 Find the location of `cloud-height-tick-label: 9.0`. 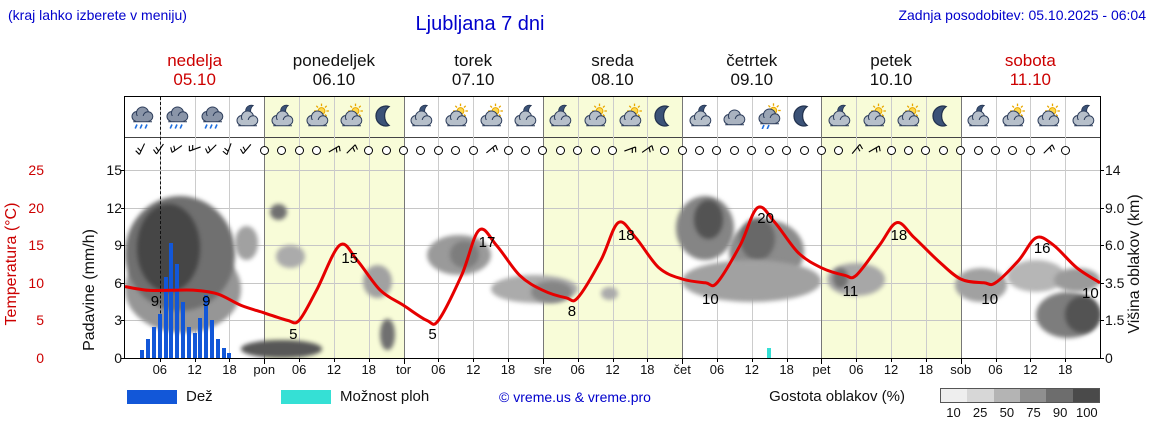

cloud-height-tick-label: 9.0 is located at coordinates (1115, 207).